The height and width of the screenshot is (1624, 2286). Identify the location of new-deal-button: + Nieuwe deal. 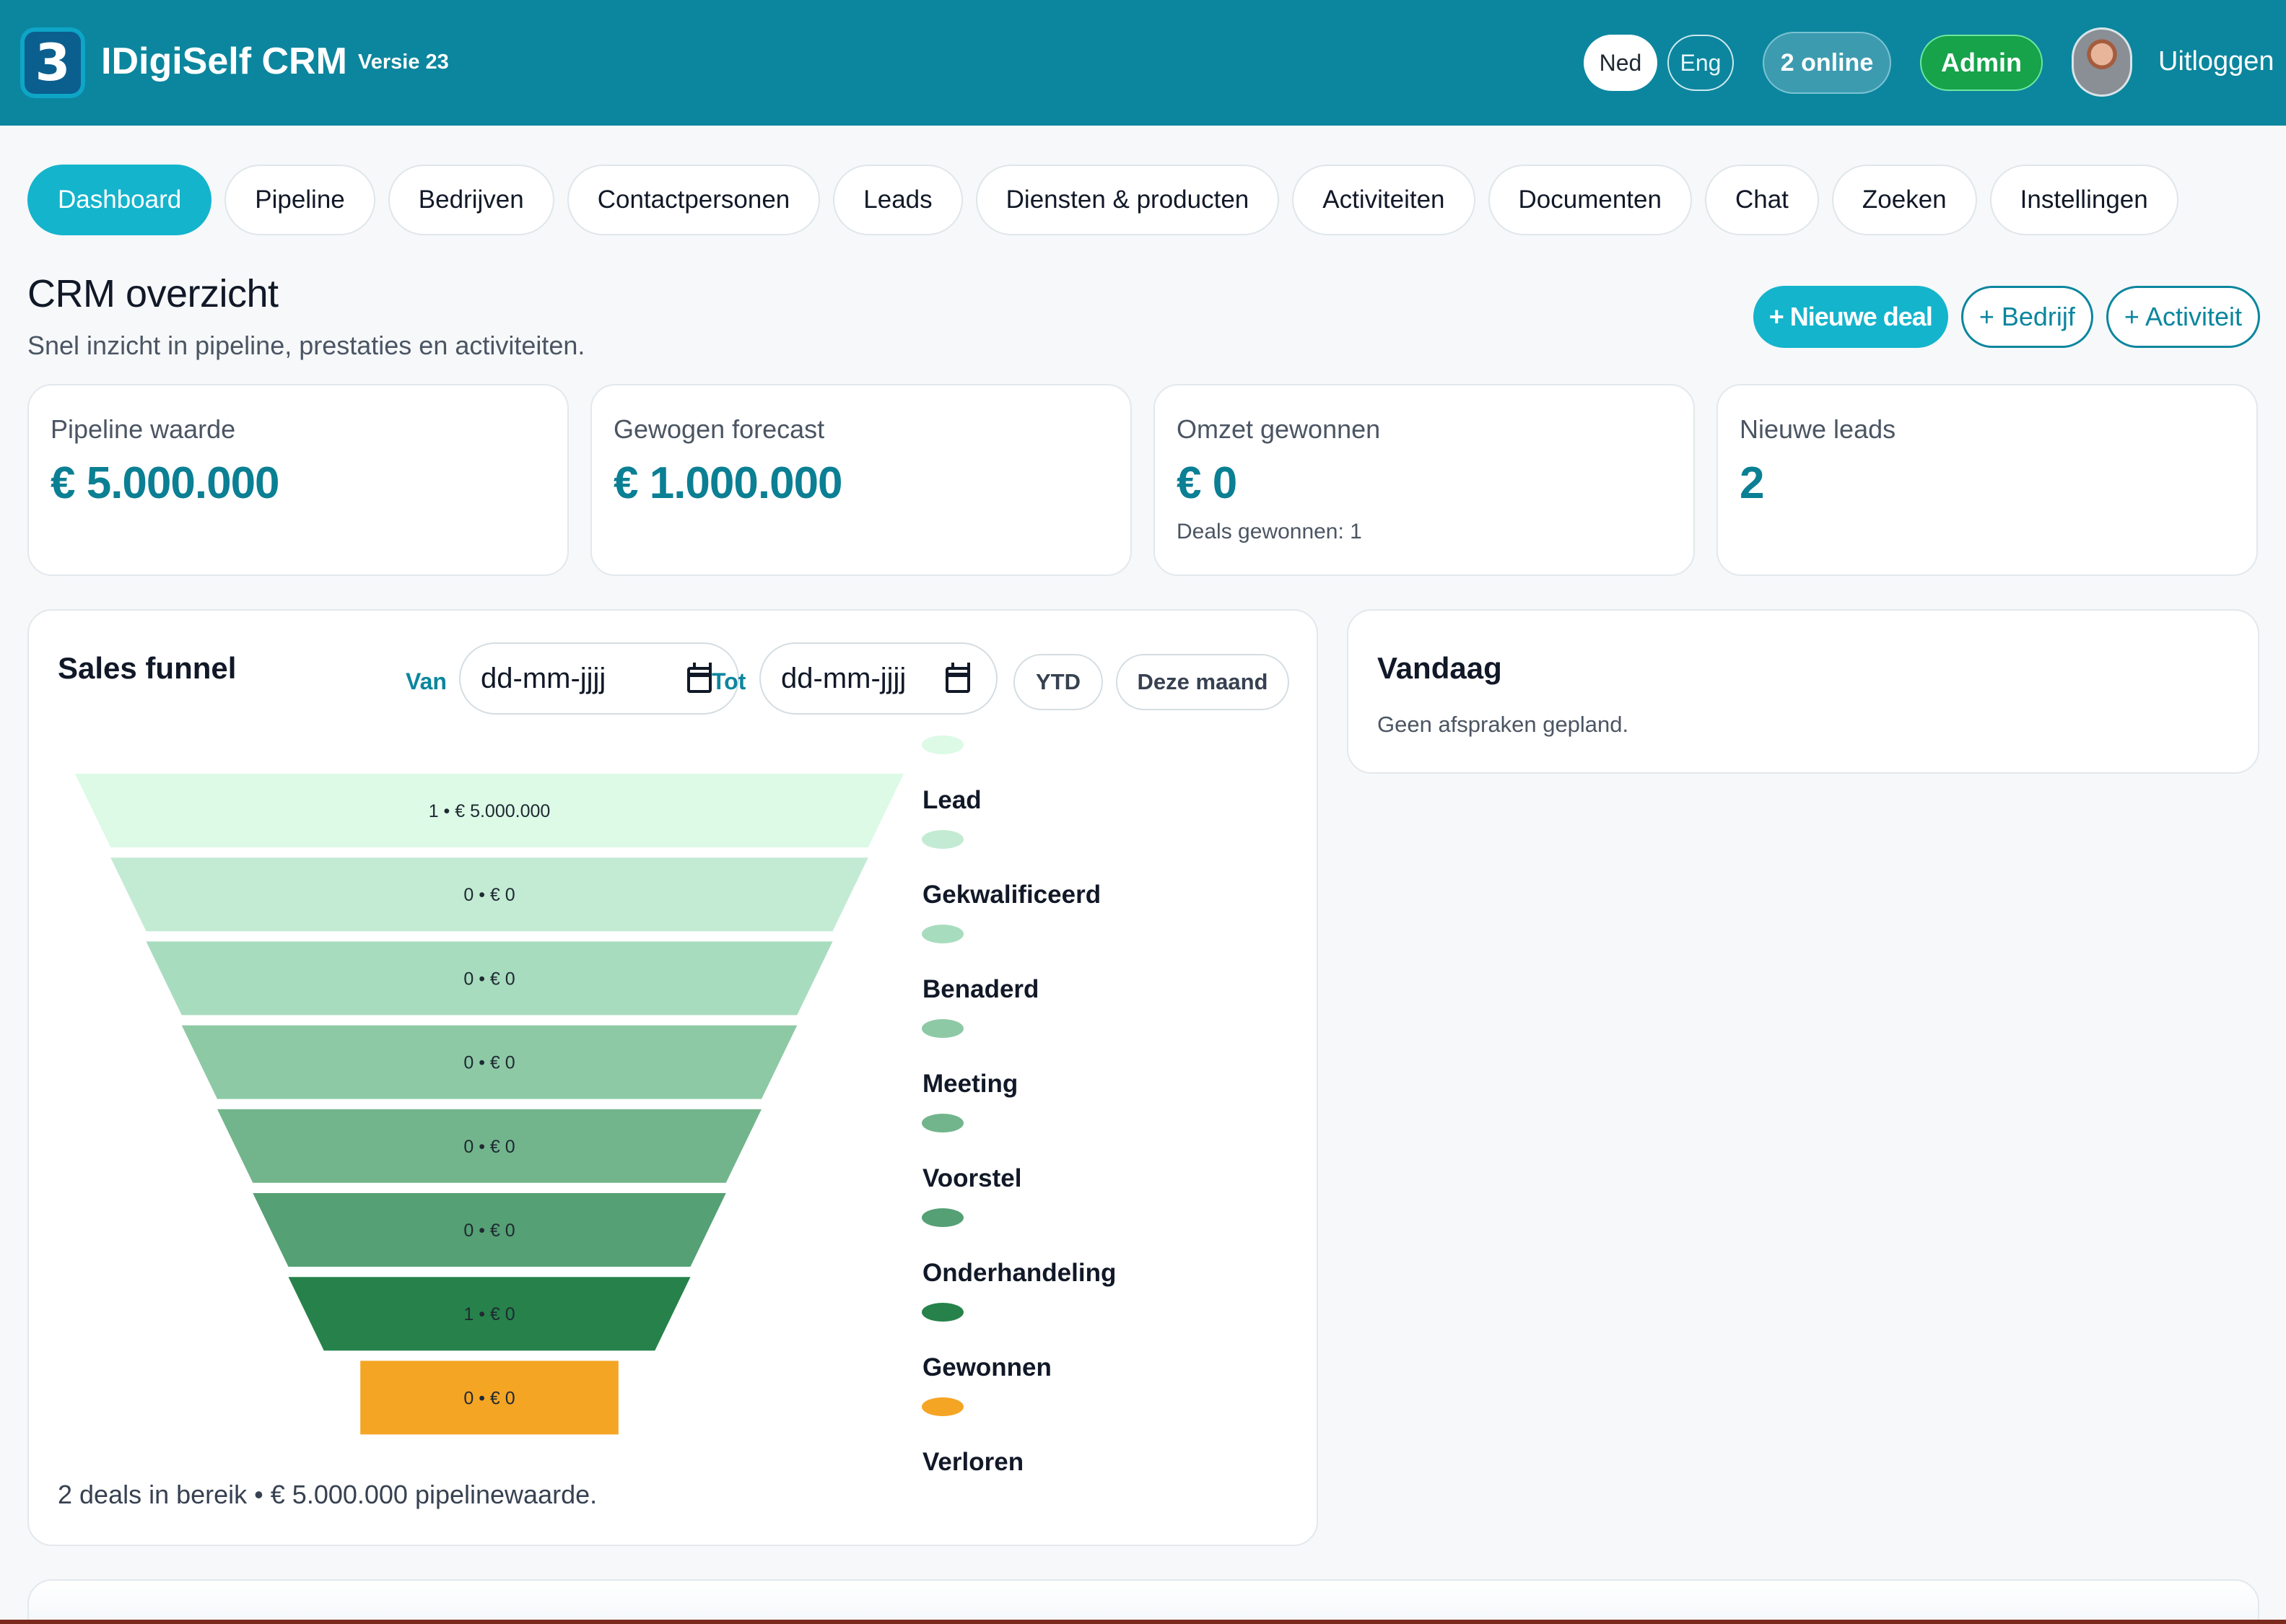
(1851, 317).